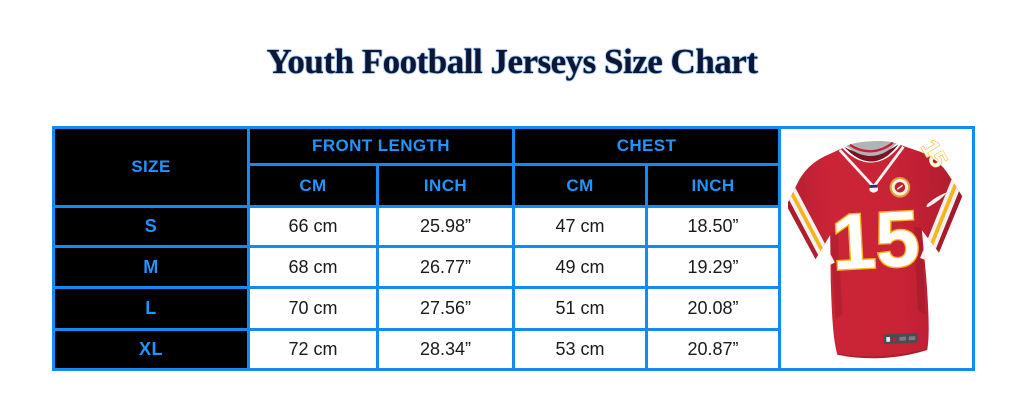  Describe the element at coordinates (313, 185) in the screenshot. I see `front-length-cm-header: CM` at that location.